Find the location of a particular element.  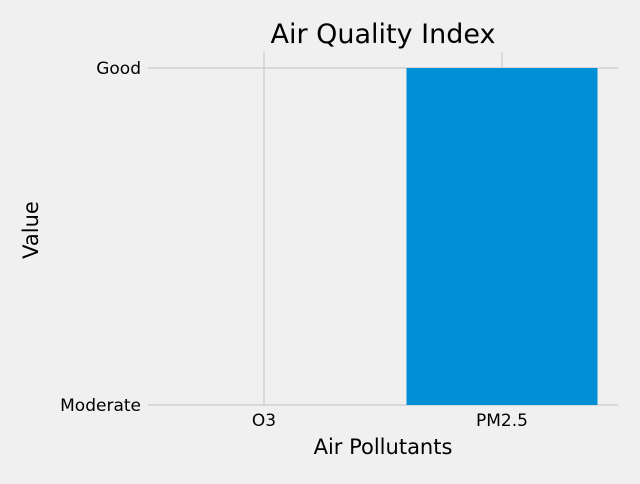

chart-title: Air Quality Index is located at coordinates (382, 34).